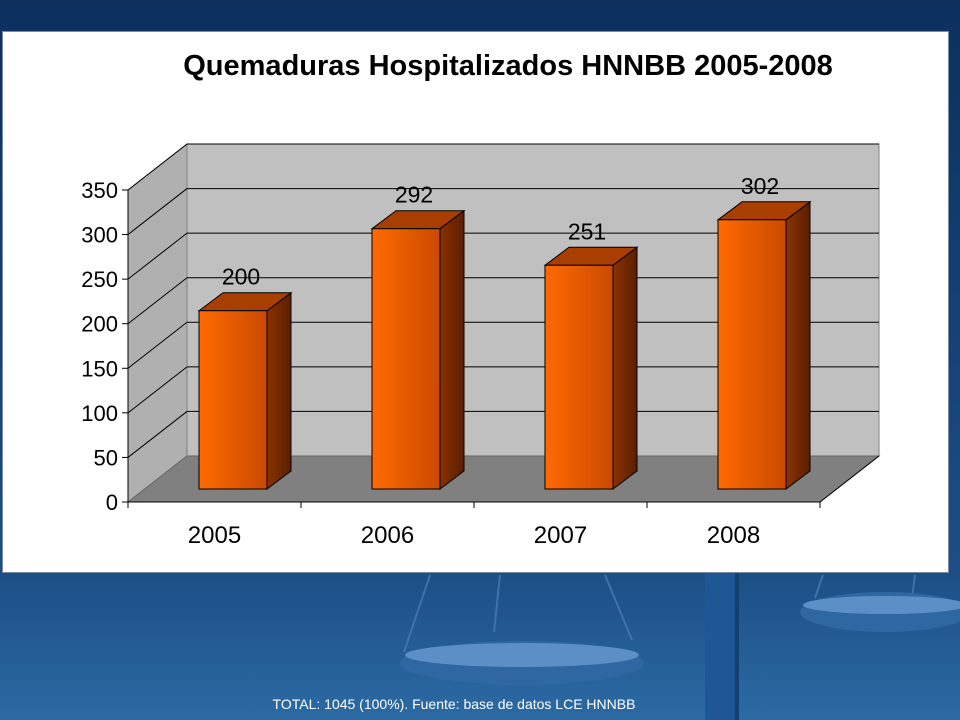 This screenshot has width=960, height=720. Describe the element at coordinates (99, 413) in the screenshot. I see `y-tick-label: 100` at that location.